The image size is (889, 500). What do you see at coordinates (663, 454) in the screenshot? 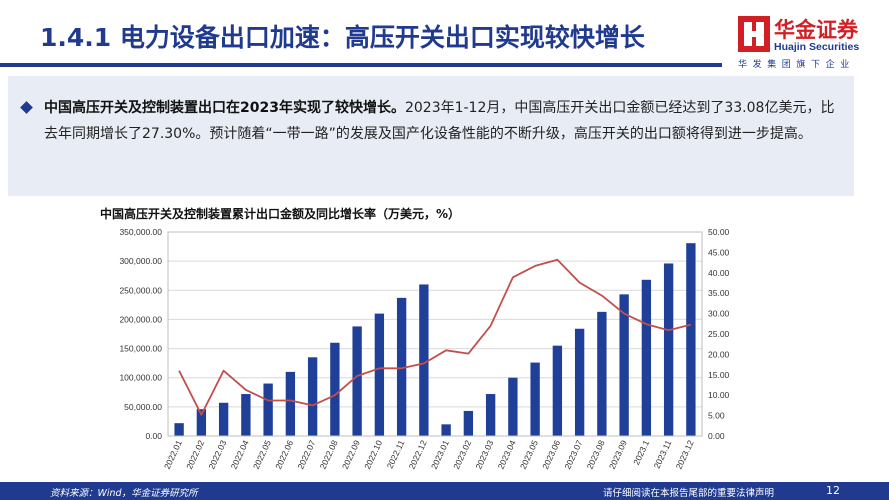
I see `x-tick-label: 2023.11` at bounding box center [663, 454].